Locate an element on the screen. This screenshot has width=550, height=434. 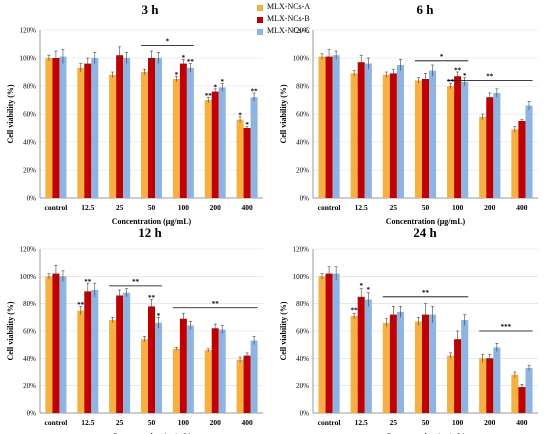
y-tick-label: 40% is located at coordinates (302, 359).